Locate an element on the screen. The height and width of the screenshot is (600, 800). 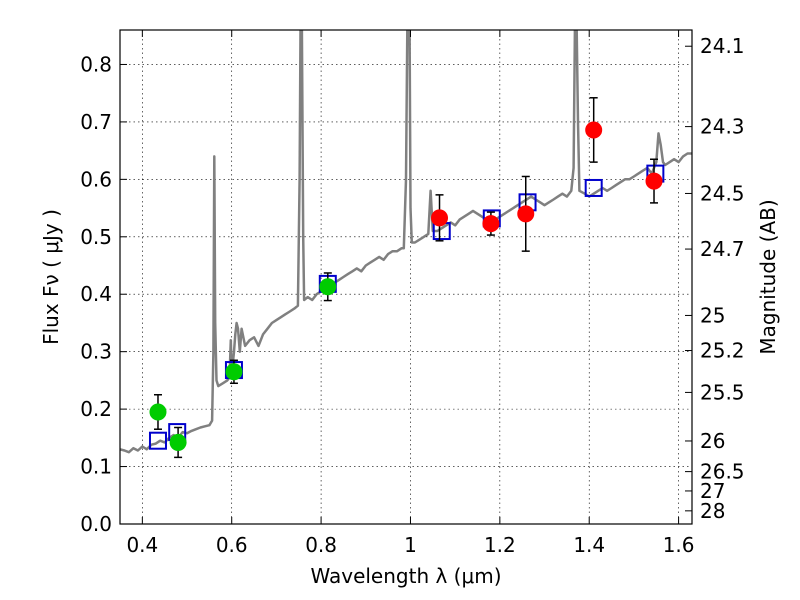
mag-tick-label: 26 is located at coordinates (712, 441).